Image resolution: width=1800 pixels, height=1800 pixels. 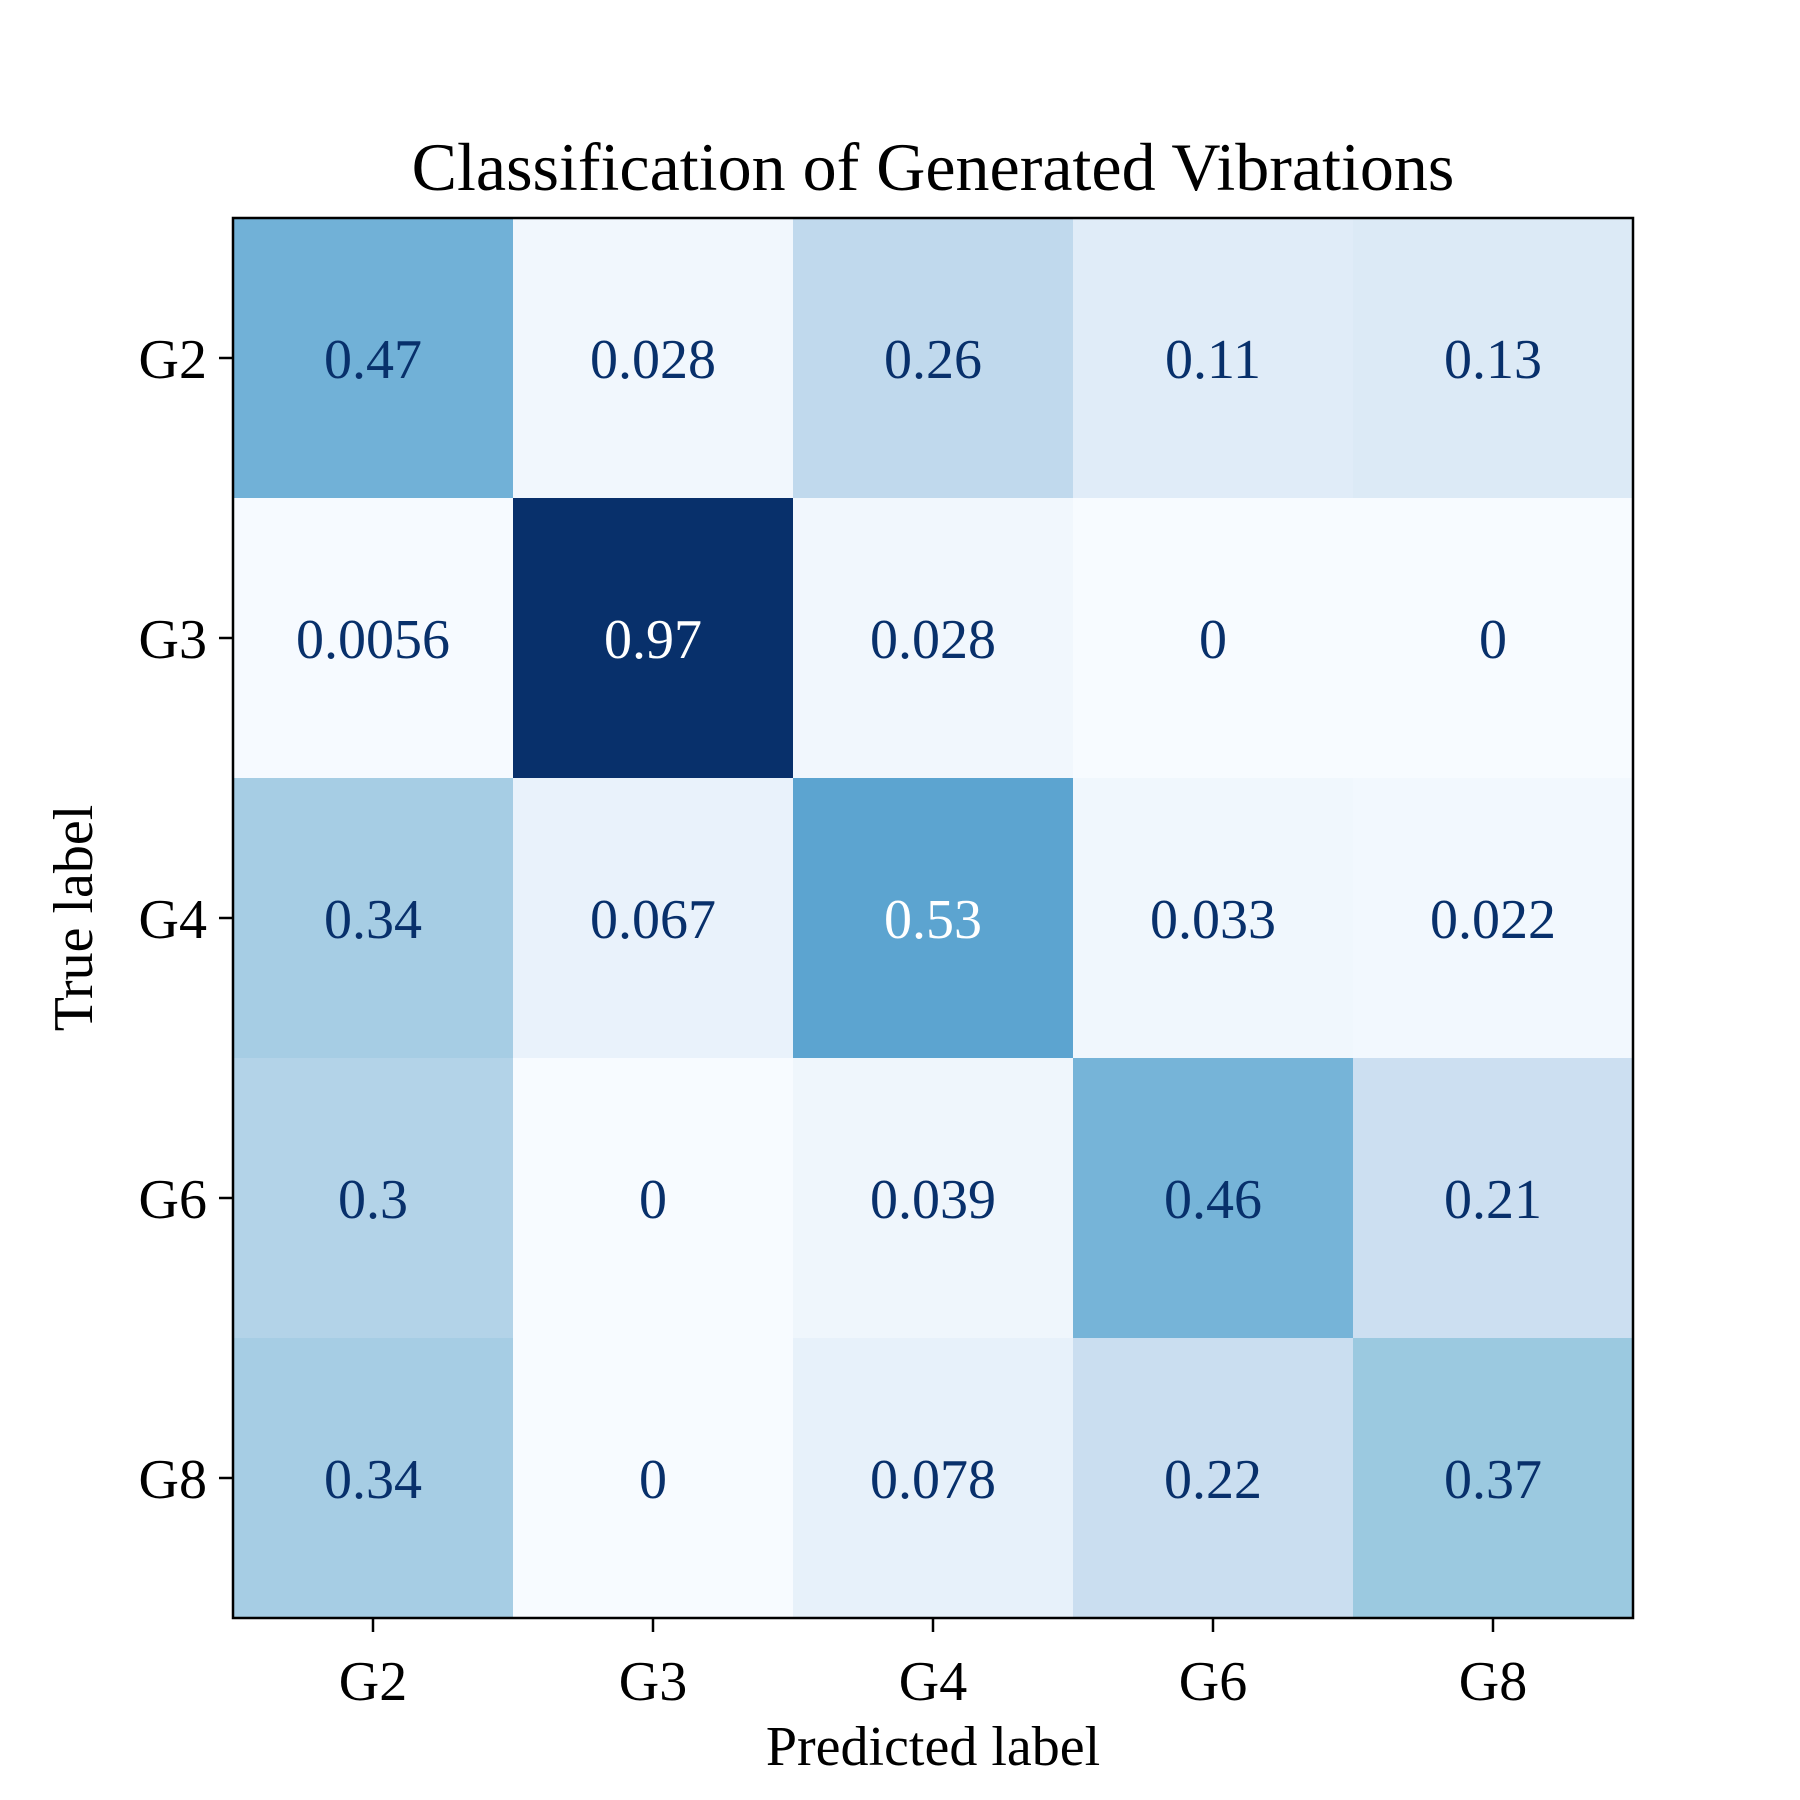 I want to click on cell-value-label: 0.46, so click(x=1213, y=1200).